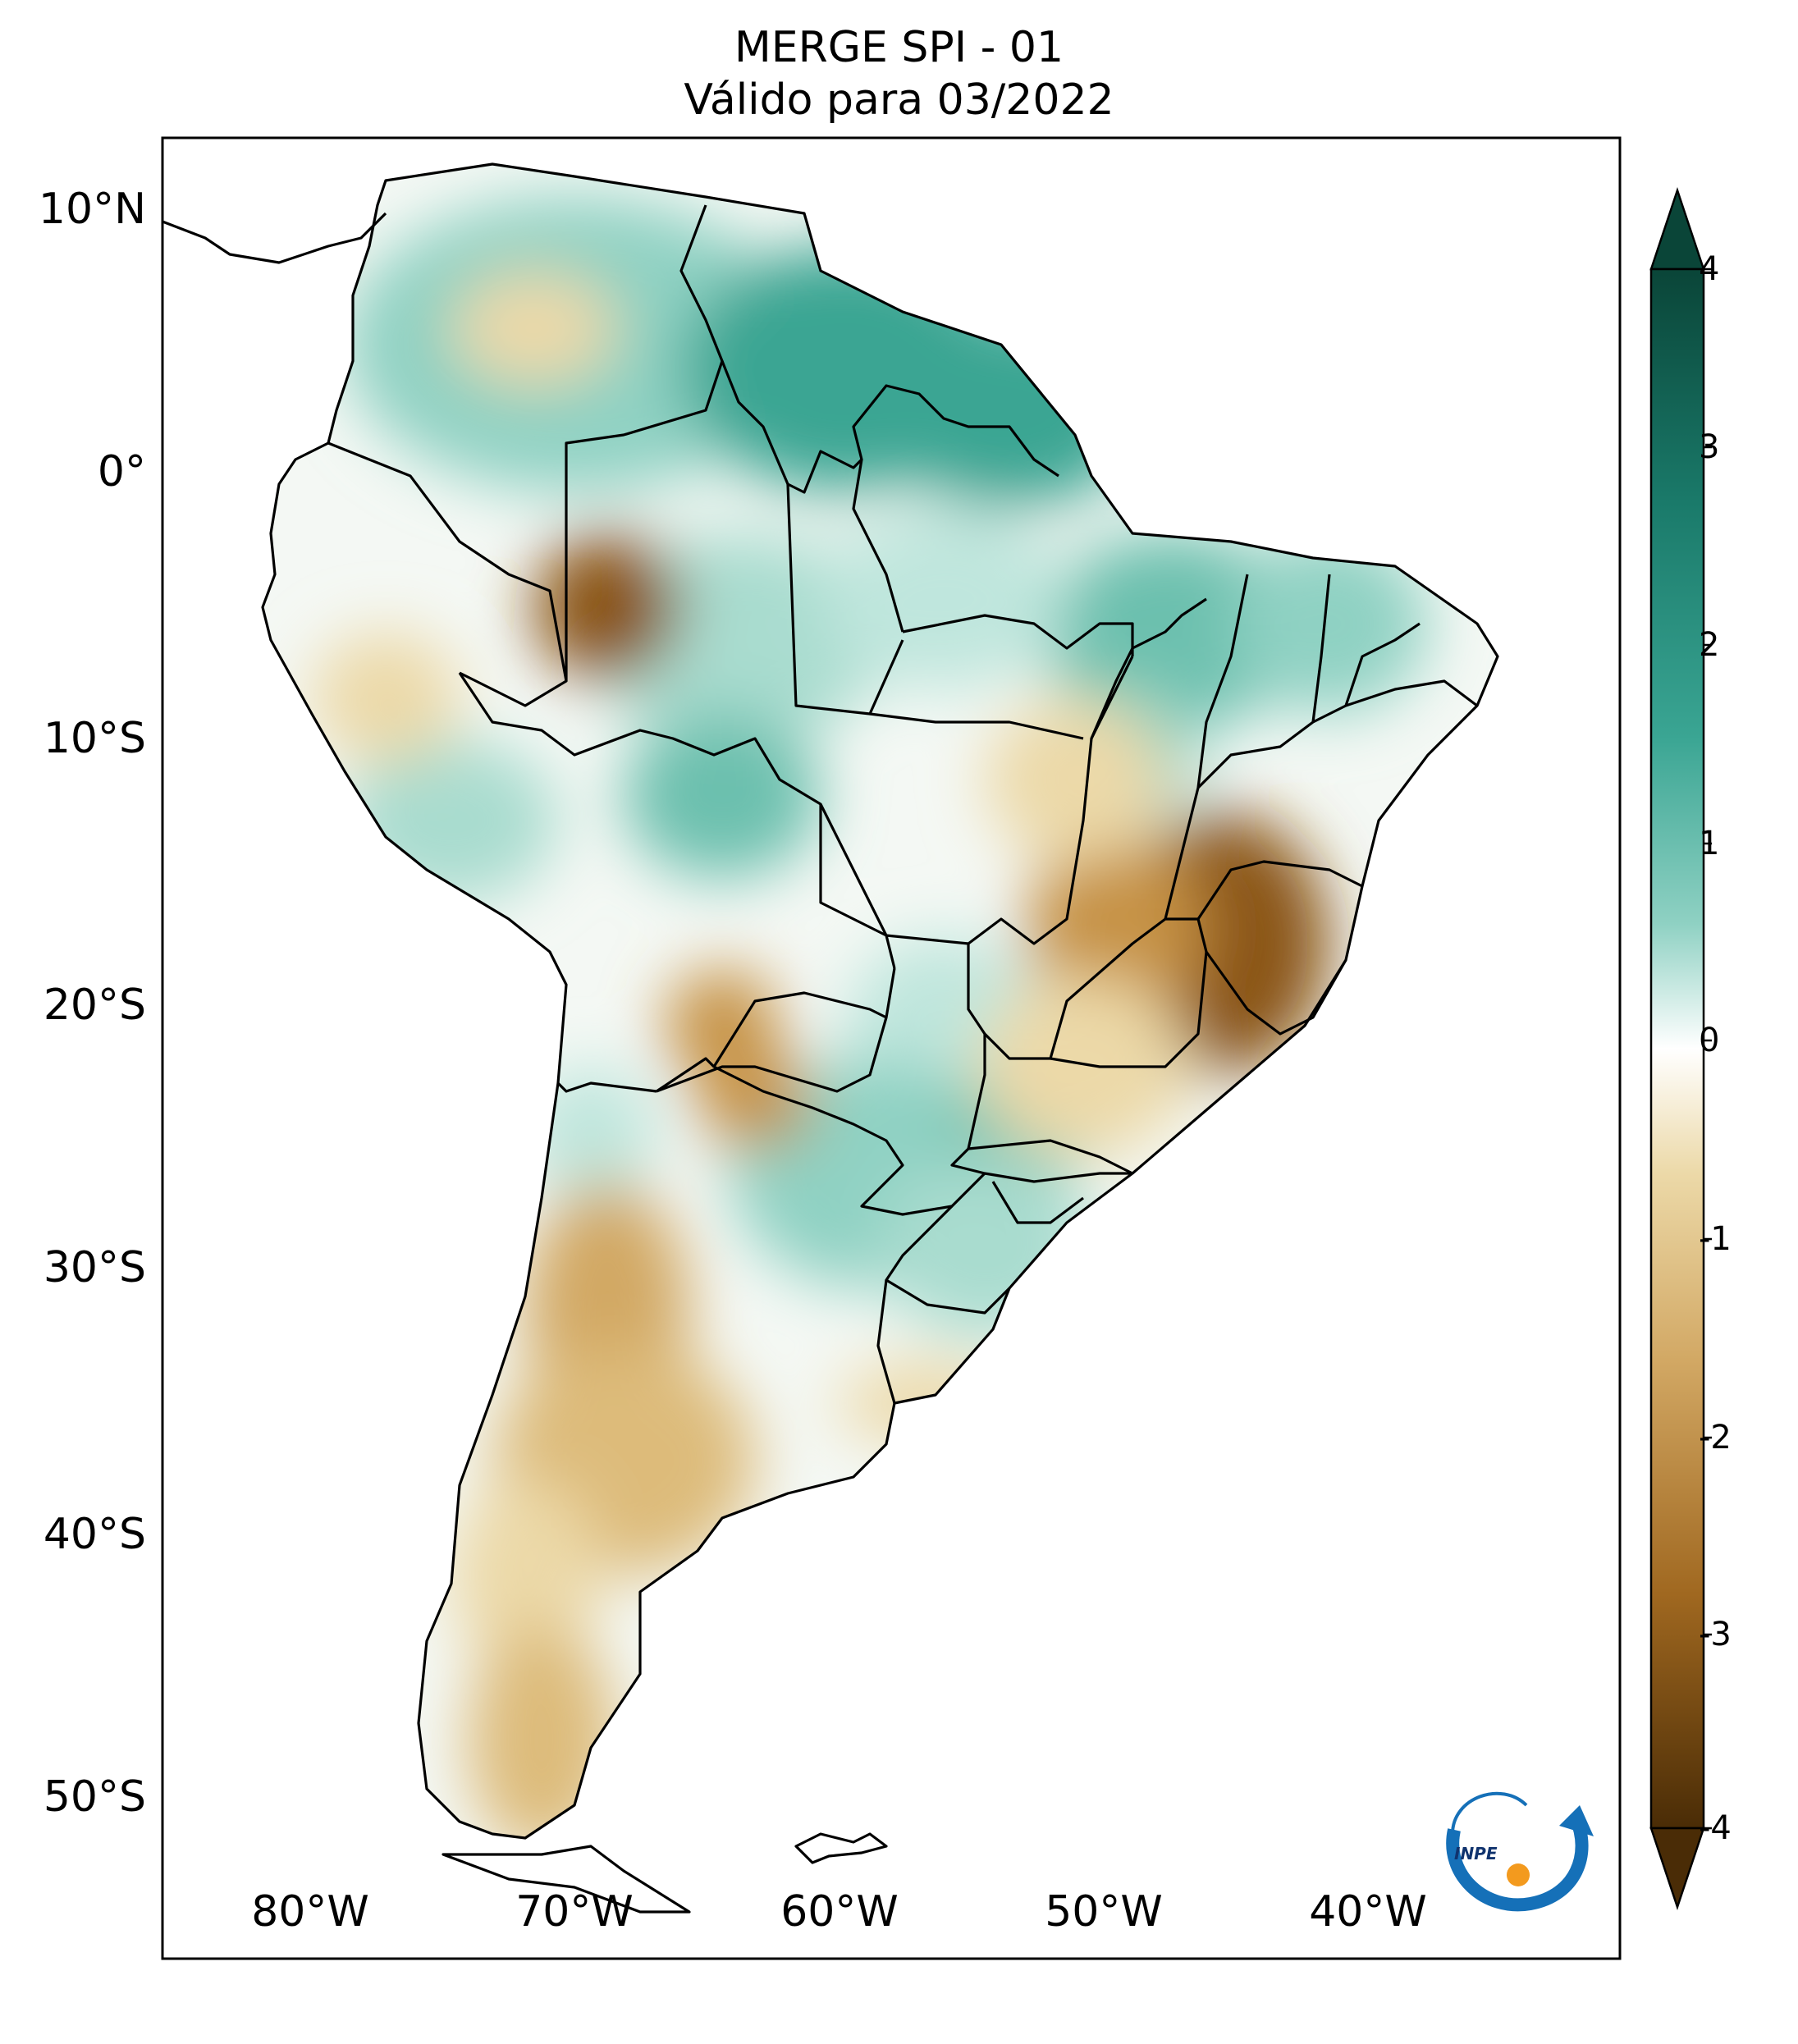 This screenshot has height=2044, width=1798. I want to click on colorbar-tick: 0, so click(1709, 1040).